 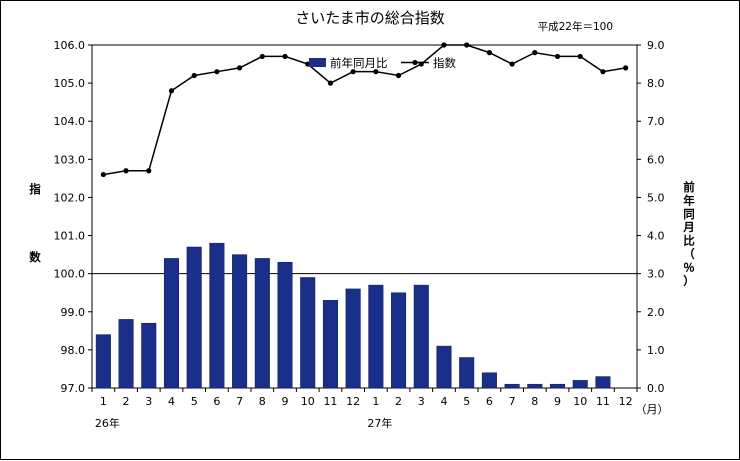 I want to click on chart-title: さいたま市の総合指数, so click(x=370, y=18).